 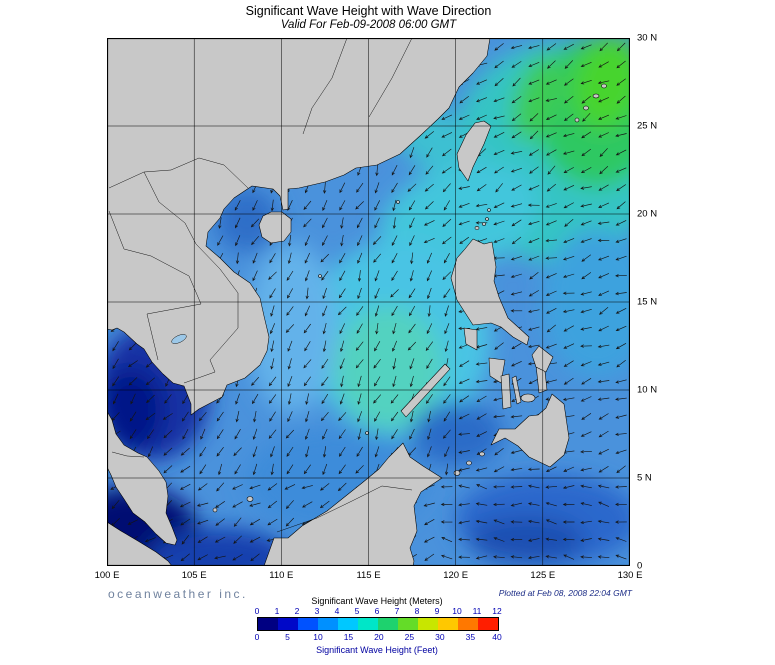 I want to click on colorbar-meters-tick: 5, so click(x=357, y=611).